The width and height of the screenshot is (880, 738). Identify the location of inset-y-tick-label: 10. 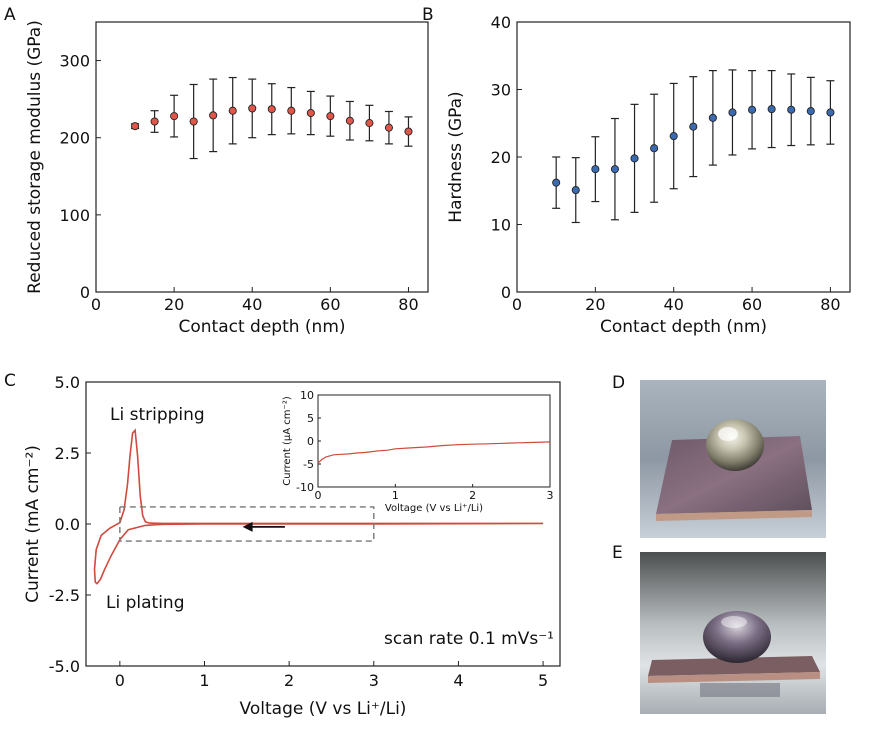
(307, 395).